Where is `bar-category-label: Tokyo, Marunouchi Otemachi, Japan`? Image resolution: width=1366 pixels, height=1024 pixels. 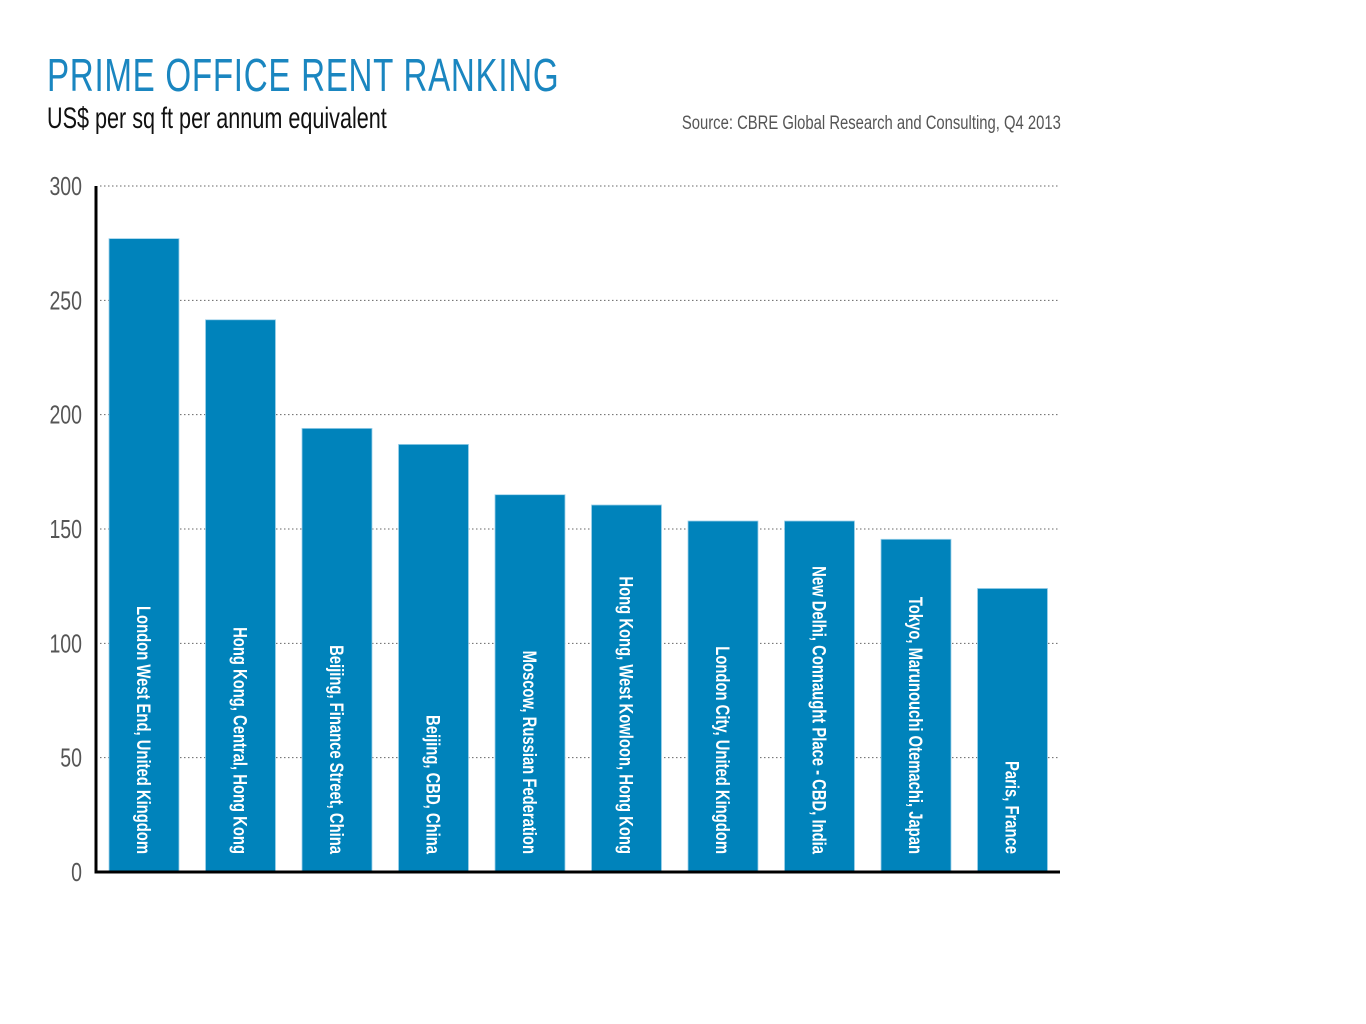
bar-category-label: Tokyo, Marunouchi Otemachi, Japan is located at coordinates (915, 725).